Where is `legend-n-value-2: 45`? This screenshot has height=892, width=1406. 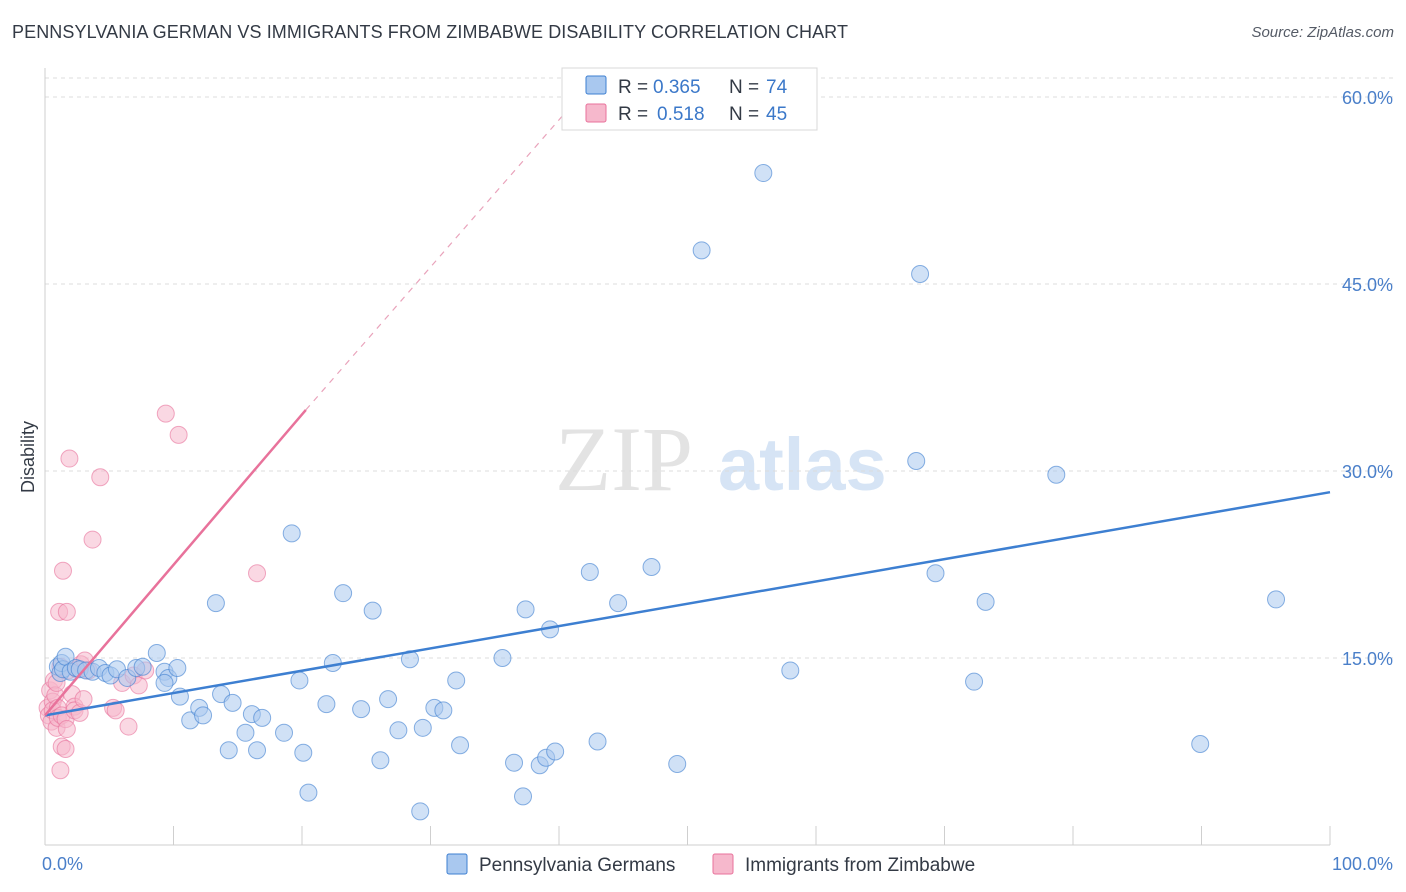 legend-n-value-2: 45 is located at coordinates (776, 114).